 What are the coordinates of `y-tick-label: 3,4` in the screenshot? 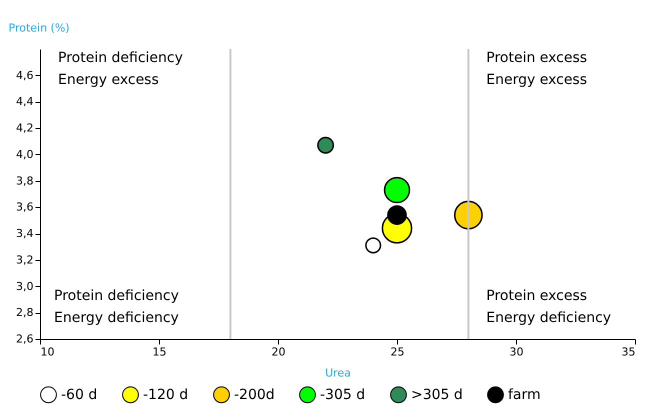 It's located at (25, 233).